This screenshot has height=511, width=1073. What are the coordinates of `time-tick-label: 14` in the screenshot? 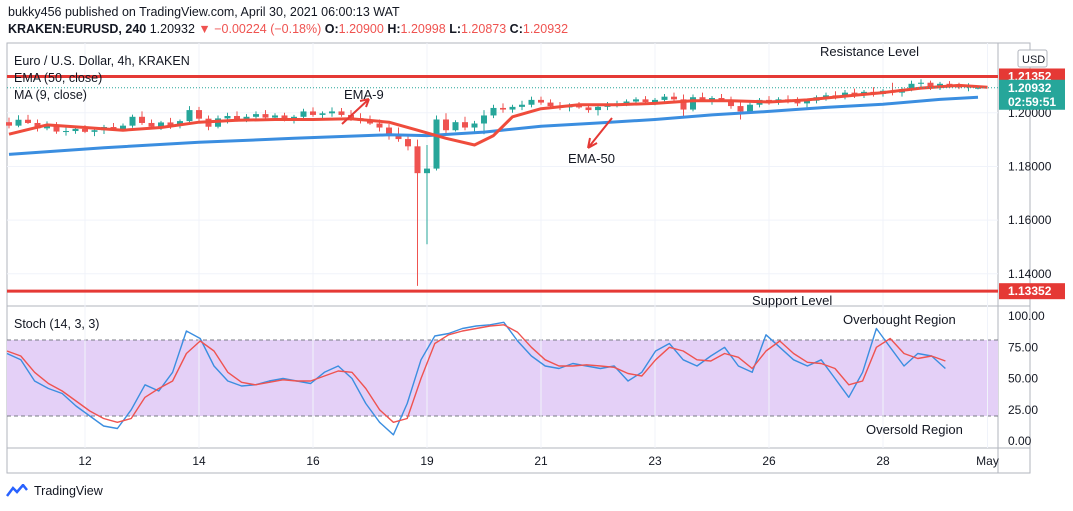 It's located at (199, 461).